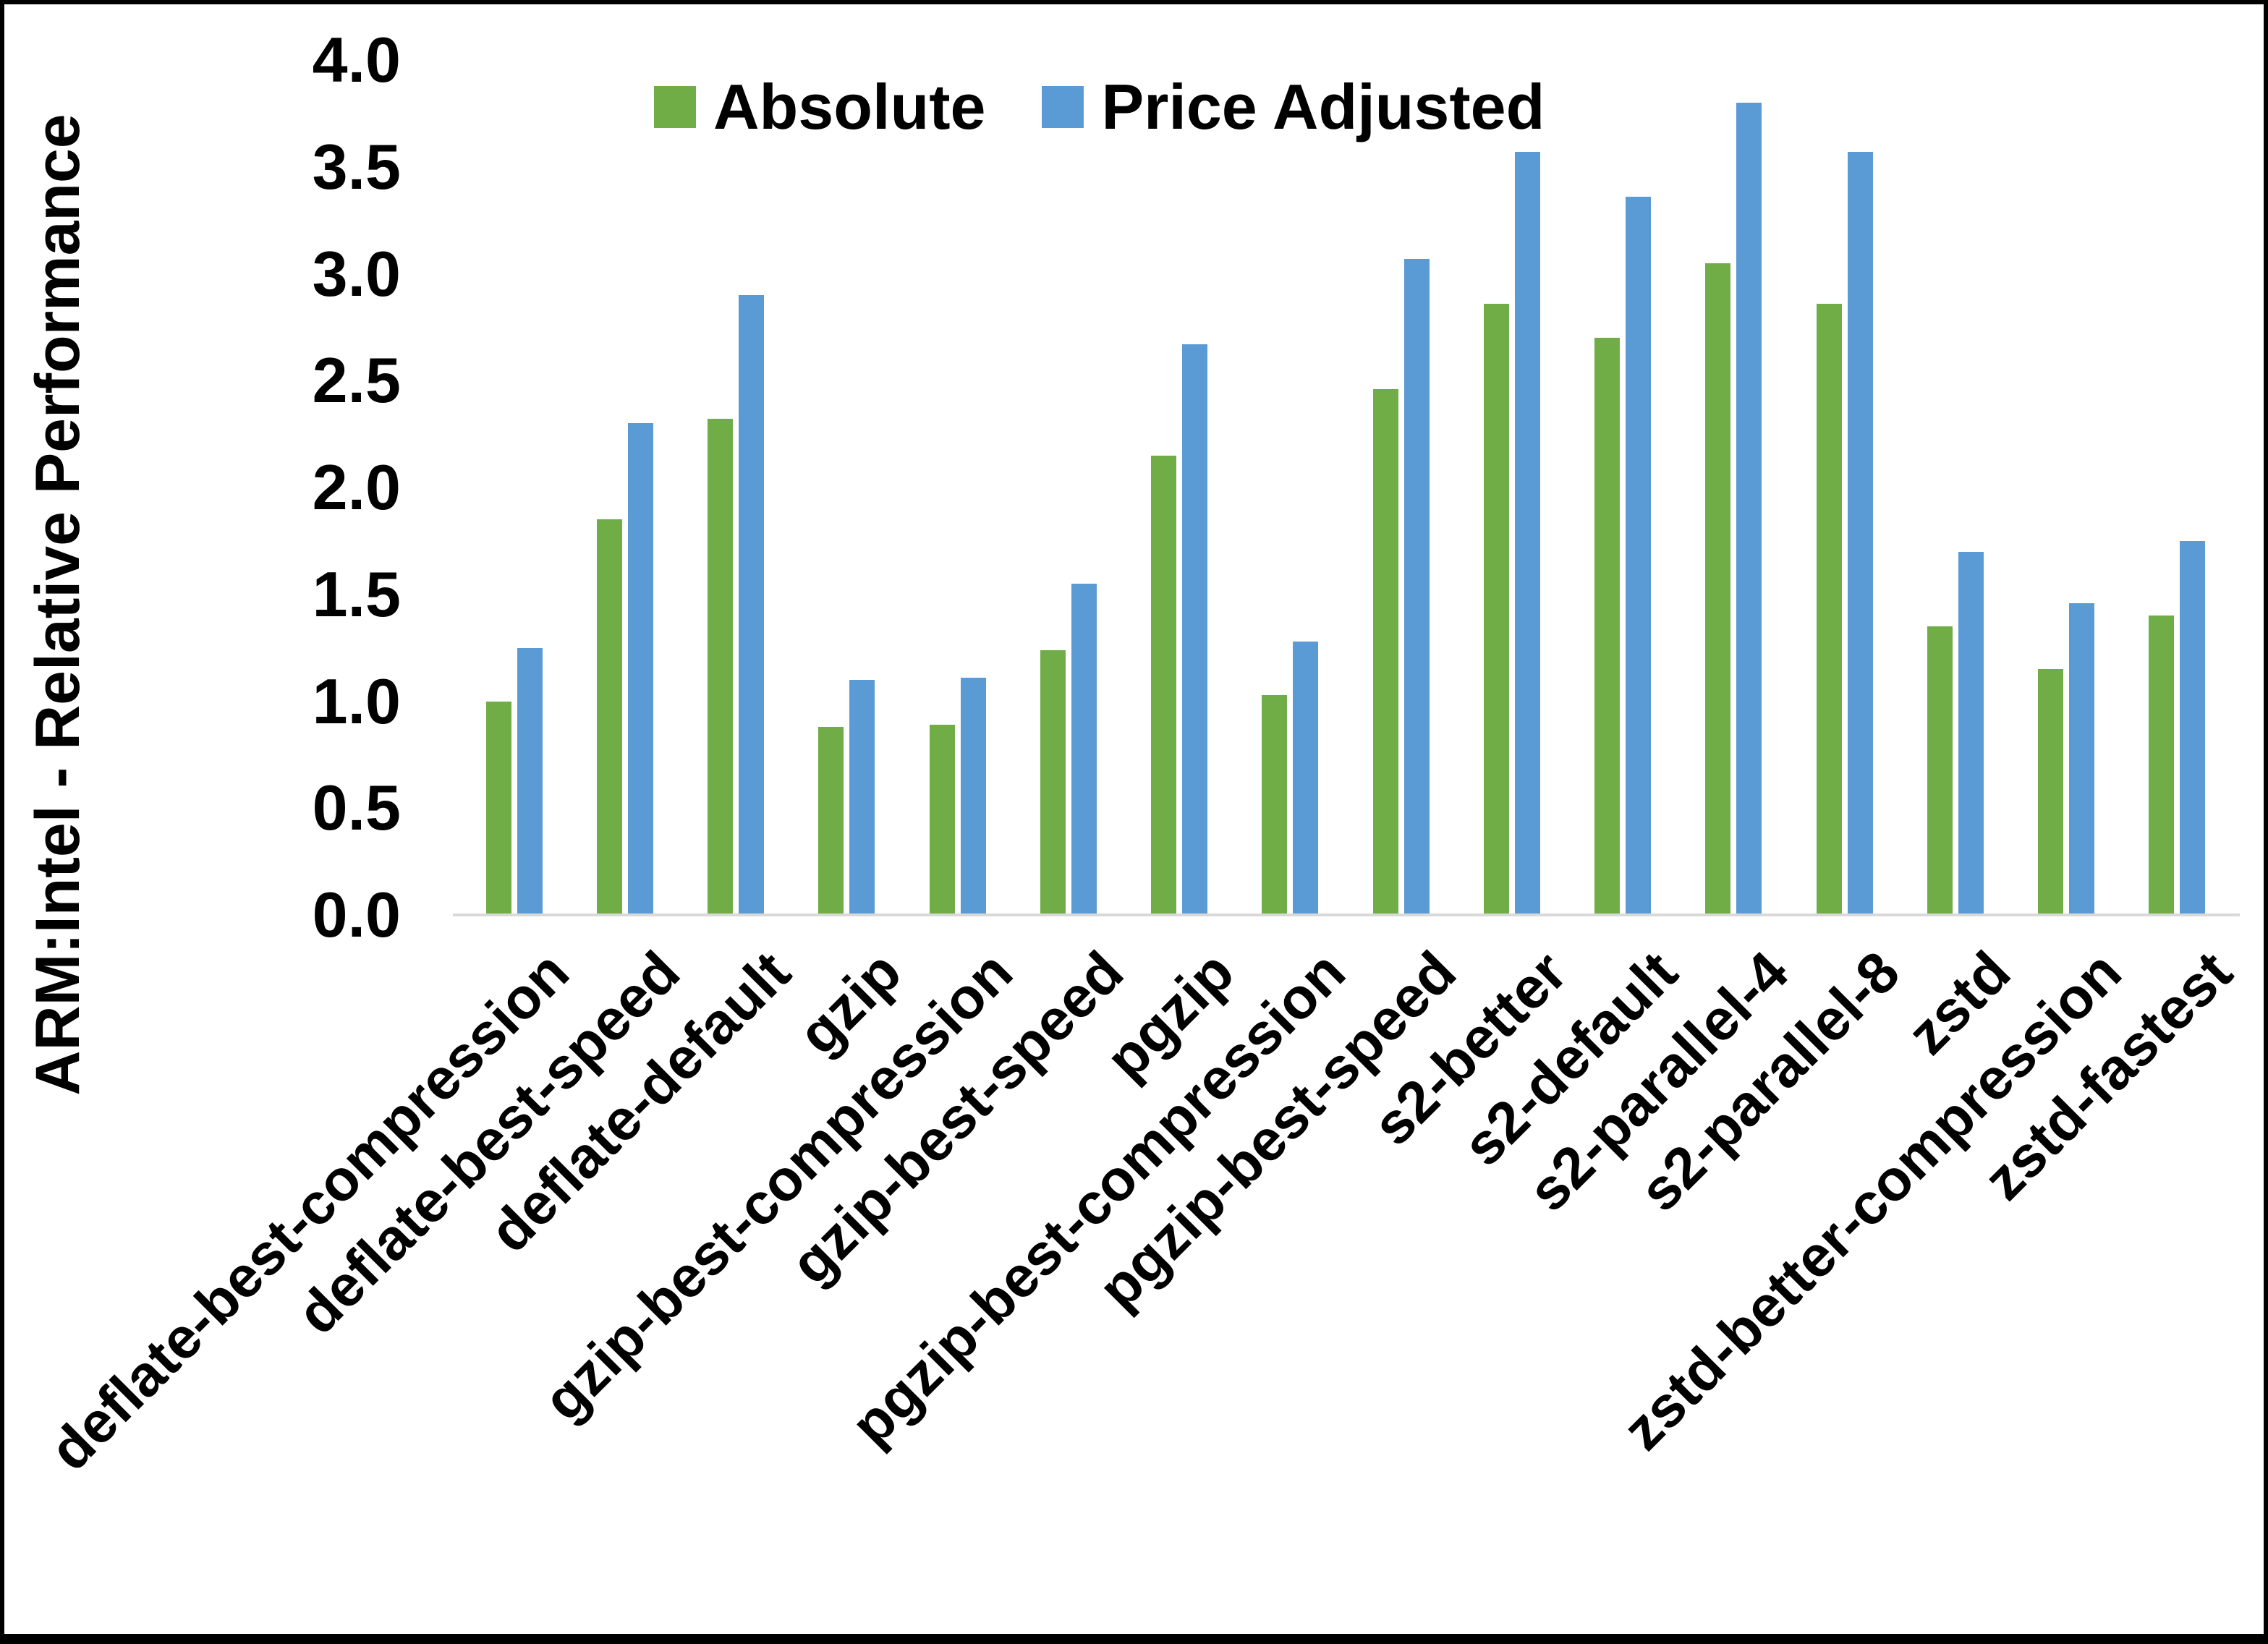 This screenshot has width=2268, height=1644. Describe the element at coordinates (356, 166) in the screenshot. I see `y-axis-tick-label: 3.5` at that location.